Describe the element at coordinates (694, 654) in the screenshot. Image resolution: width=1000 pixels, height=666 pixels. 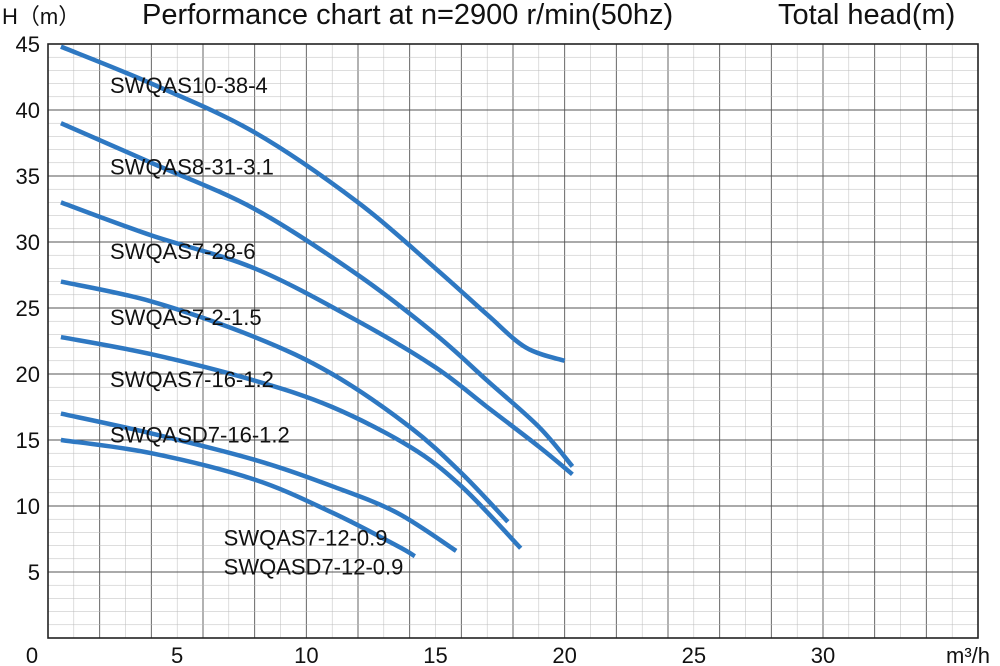
I see `x-tick-label: 25` at that location.